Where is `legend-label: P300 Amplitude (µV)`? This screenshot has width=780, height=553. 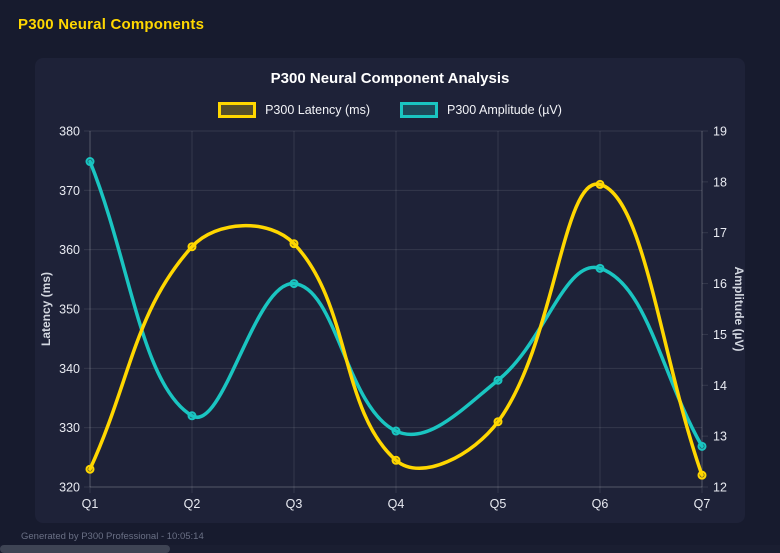
legend-label: P300 Amplitude (µV) is located at coordinates (504, 110).